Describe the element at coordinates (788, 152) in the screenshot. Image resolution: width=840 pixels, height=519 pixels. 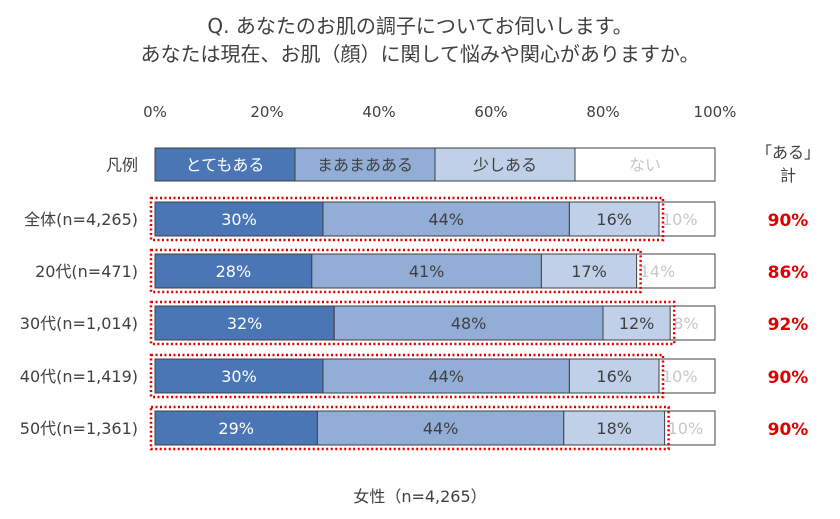
I see `total-header: 「ある」` at that location.